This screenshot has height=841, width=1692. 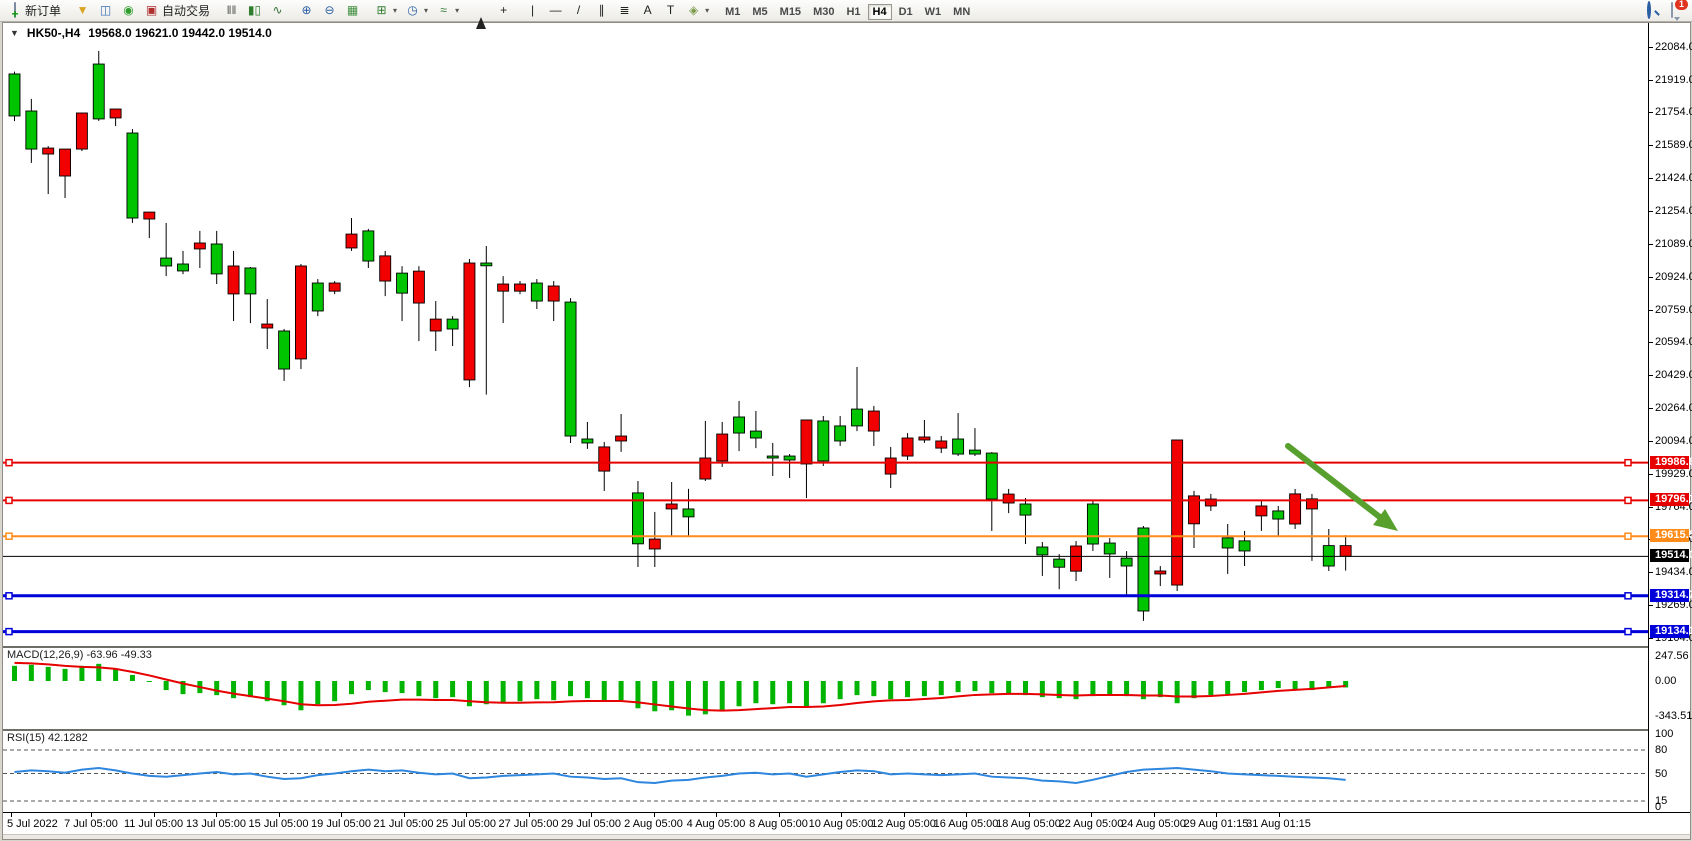 What do you see at coordinates (1334, 482) in the screenshot?
I see `arrow-shaft` at bounding box center [1334, 482].